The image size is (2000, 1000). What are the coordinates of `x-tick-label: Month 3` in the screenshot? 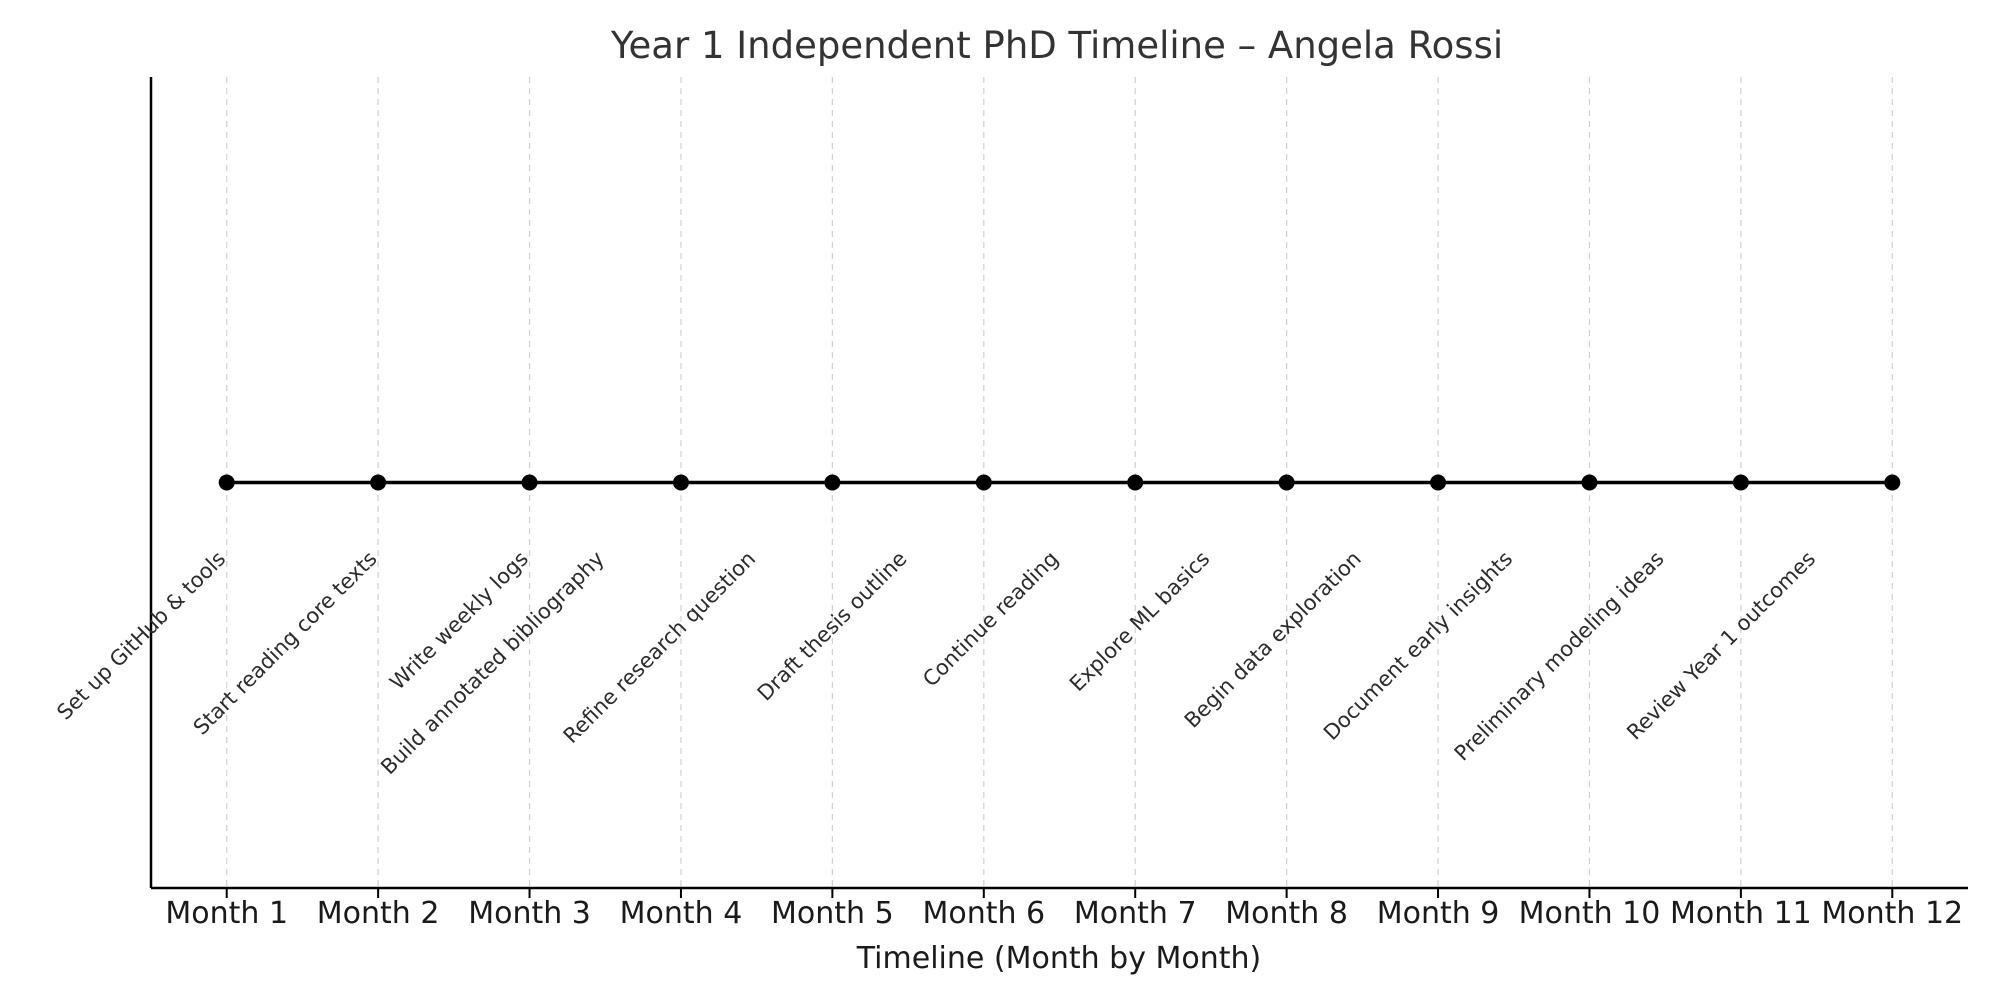 It's located at (529, 913).